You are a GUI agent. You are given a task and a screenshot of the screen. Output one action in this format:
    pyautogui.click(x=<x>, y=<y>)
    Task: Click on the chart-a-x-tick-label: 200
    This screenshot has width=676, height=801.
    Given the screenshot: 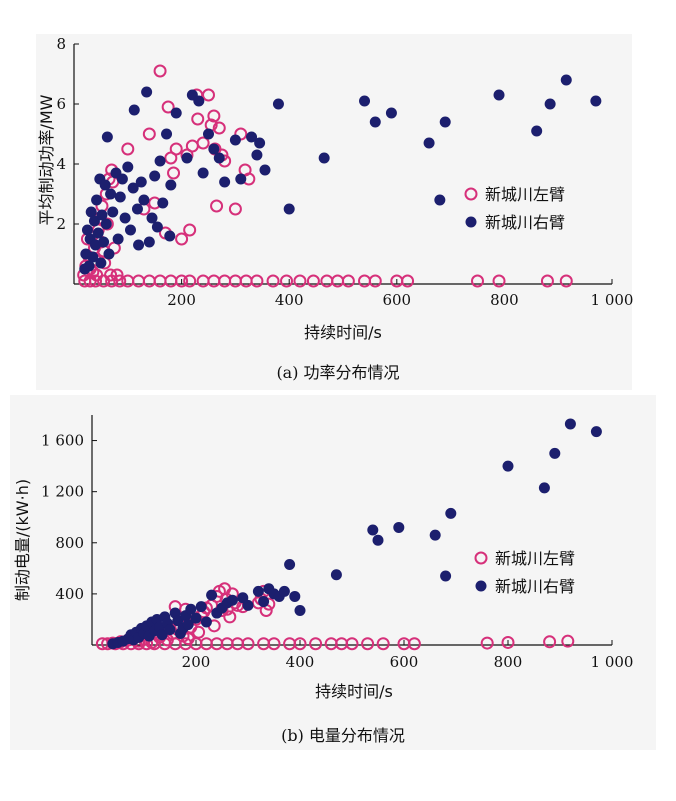 What is the action you would take?
    pyautogui.click(x=181, y=300)
    